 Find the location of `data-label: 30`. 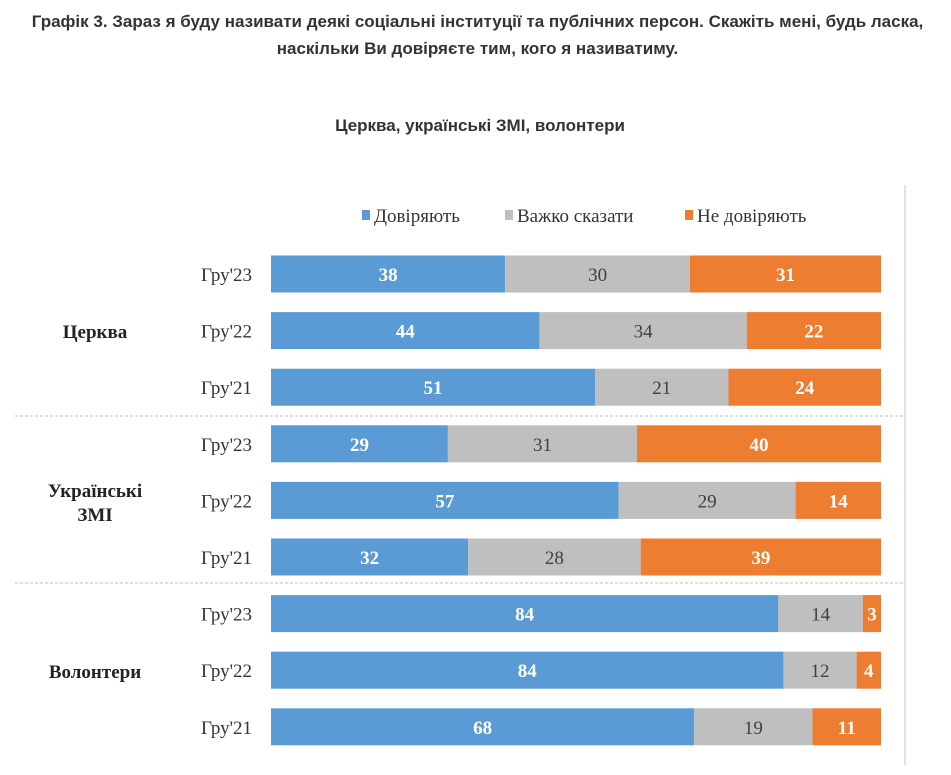

data-label: 30 is located at coordinates (597, 275).